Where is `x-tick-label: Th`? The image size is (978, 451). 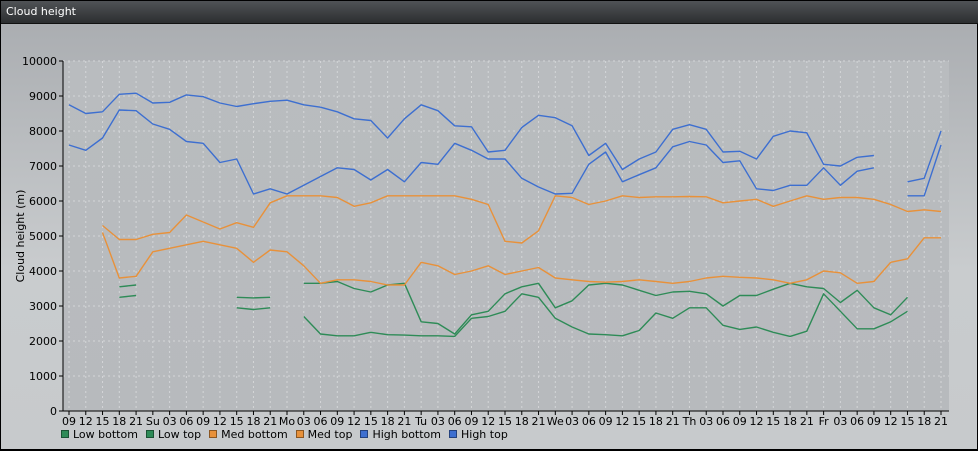
x-tick-label: Th is located at coordinates (689, 421).